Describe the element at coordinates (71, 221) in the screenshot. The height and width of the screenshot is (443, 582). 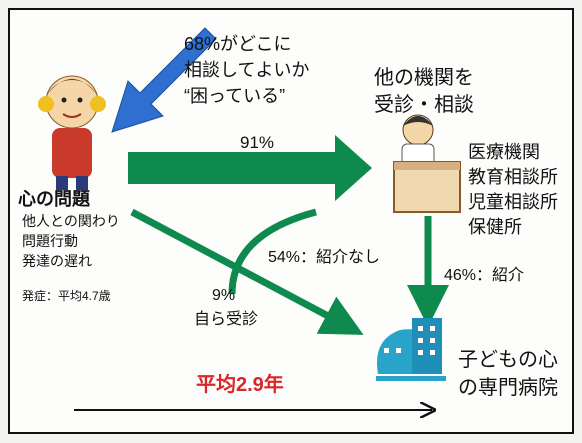
I see `symptom: 他人との関わり` at that location.